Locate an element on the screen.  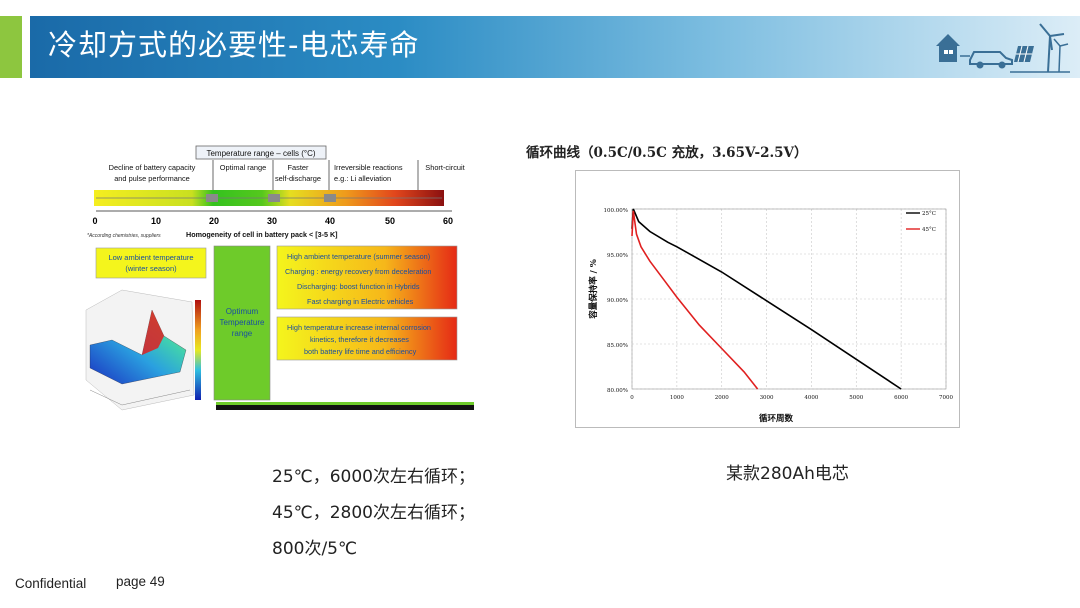
x-tick-label: 5000 is located at coordinates (856, 398).